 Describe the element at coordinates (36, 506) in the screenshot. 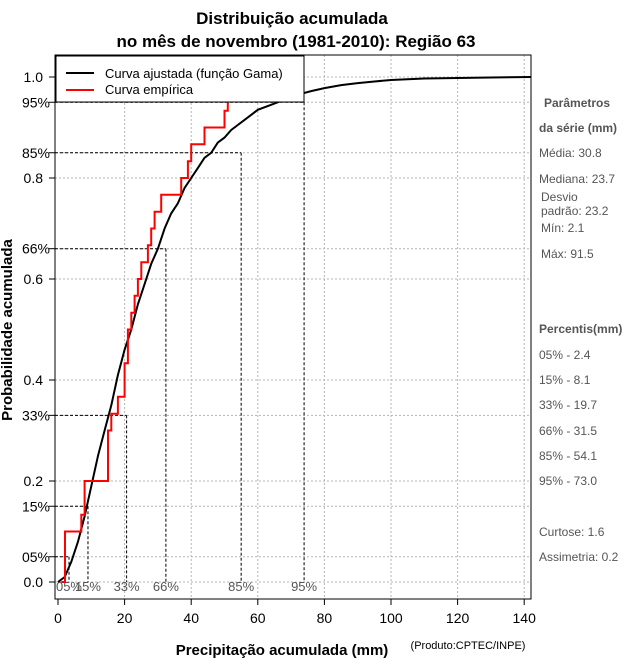

I see `percentile-tick-label: 15%` at that location.